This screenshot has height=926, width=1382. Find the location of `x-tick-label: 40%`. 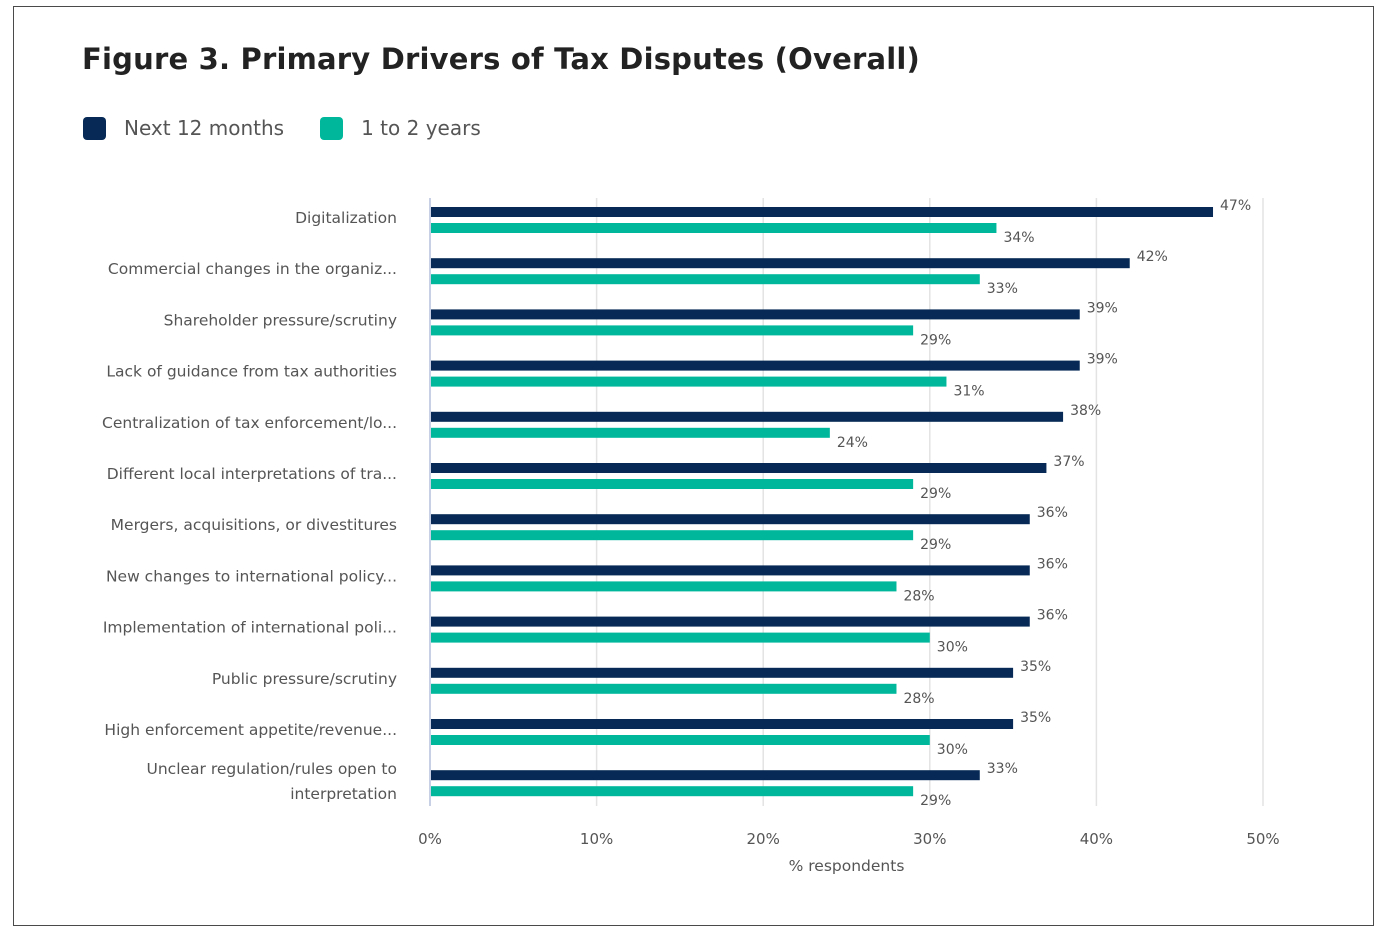

x-tick-label: 40% is located at coordinates (1096, 839).